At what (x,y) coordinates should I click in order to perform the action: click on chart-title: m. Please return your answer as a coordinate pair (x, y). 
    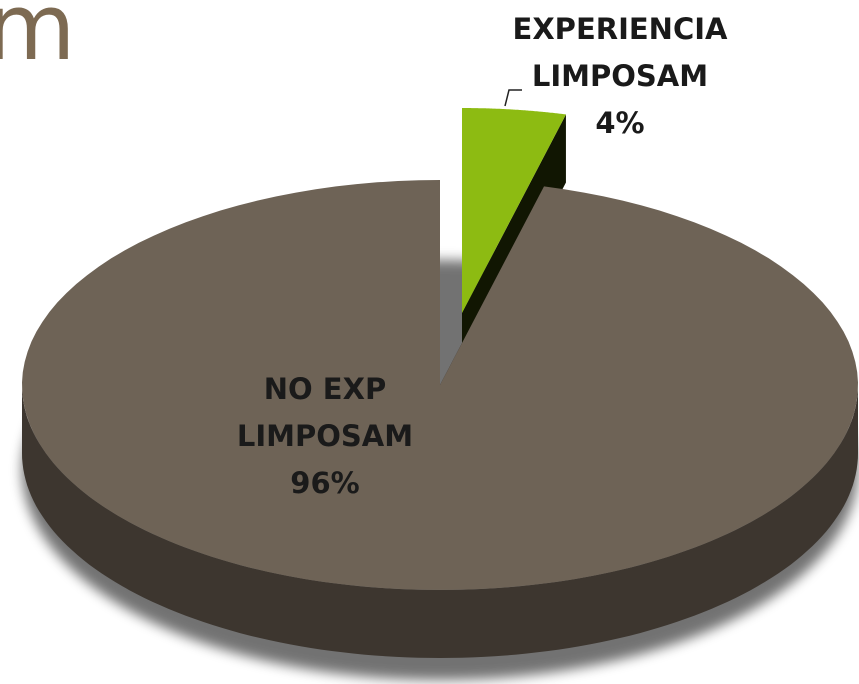
    Looking at the image, I should click on (38, 40).